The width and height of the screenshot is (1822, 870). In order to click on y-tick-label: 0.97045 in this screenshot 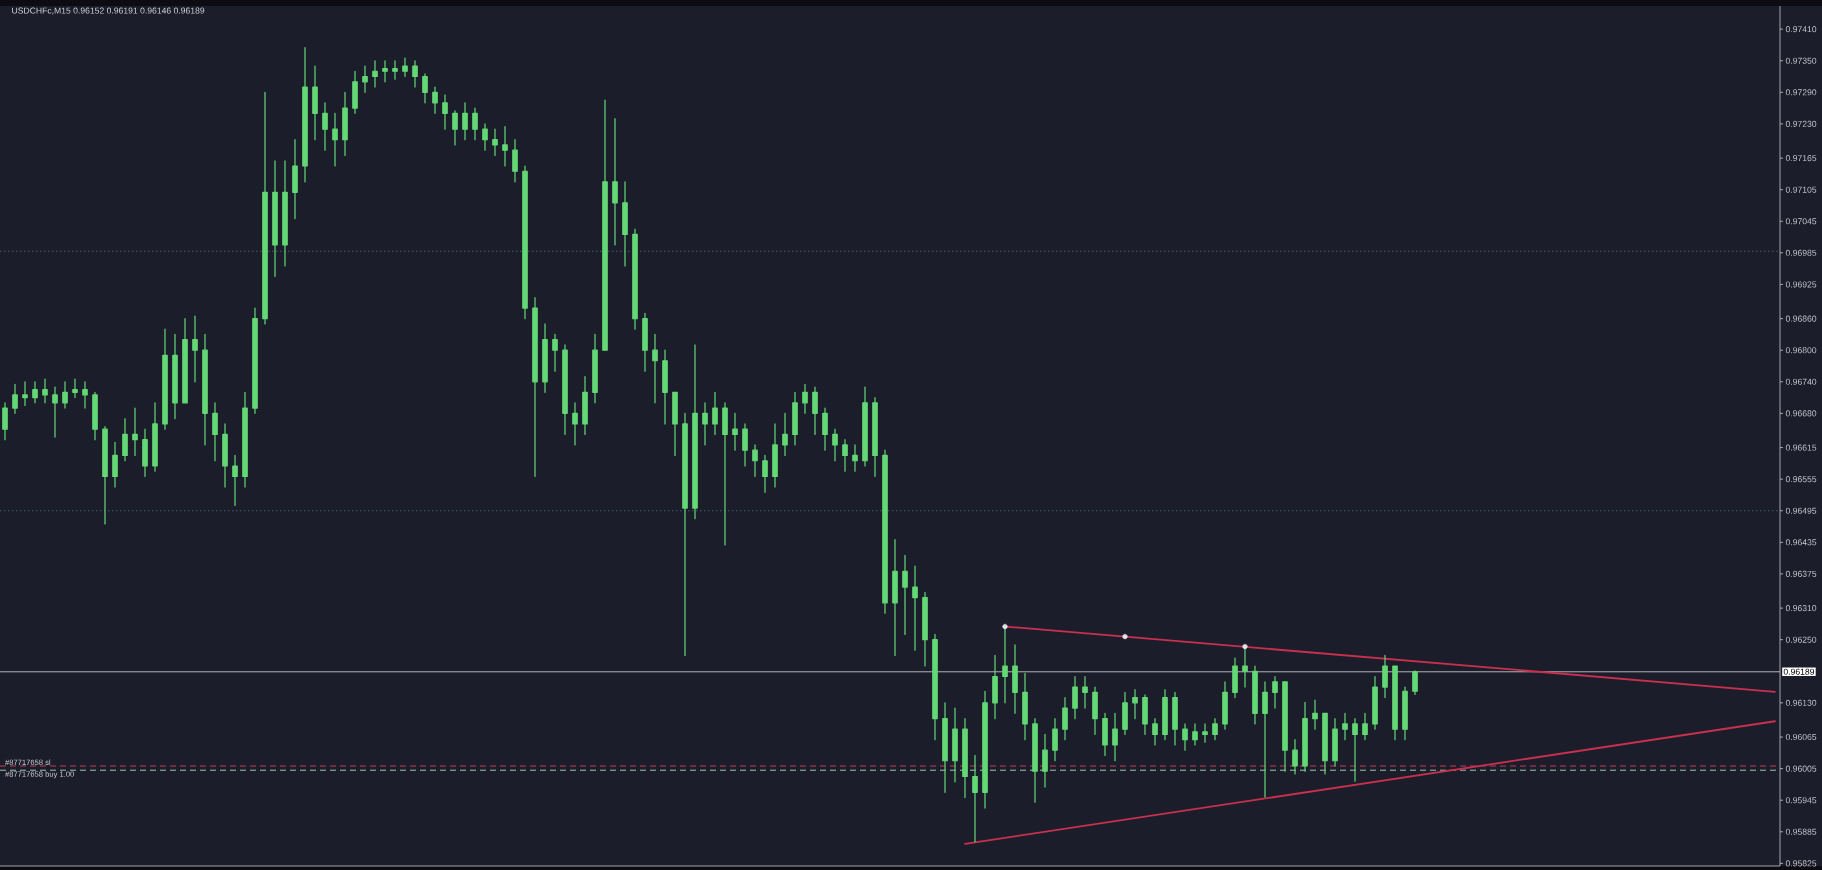, I will do `click(1801, 221)`.